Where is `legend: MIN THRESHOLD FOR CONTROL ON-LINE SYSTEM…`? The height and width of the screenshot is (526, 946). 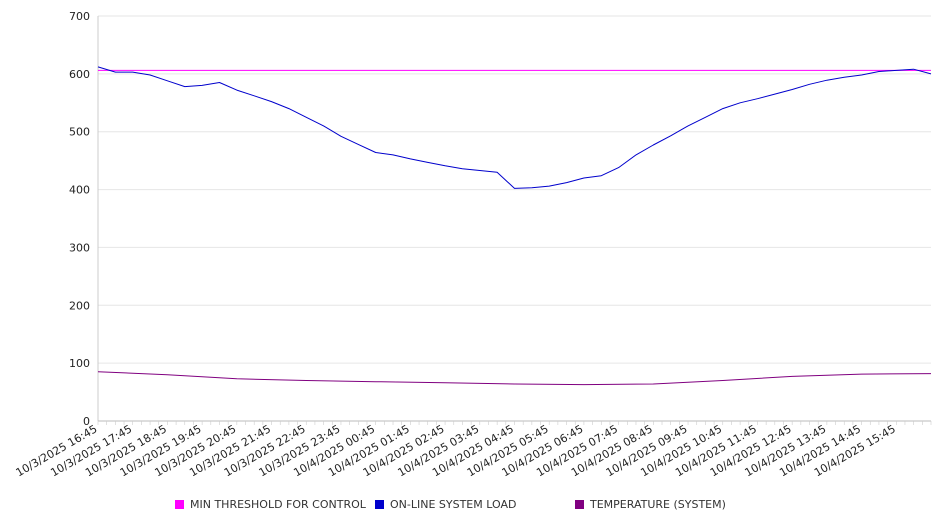 legend: MIN THRESHOLD FOR CONTROL ON-LINE SYSTEM… is located at coordinates (473, 506).